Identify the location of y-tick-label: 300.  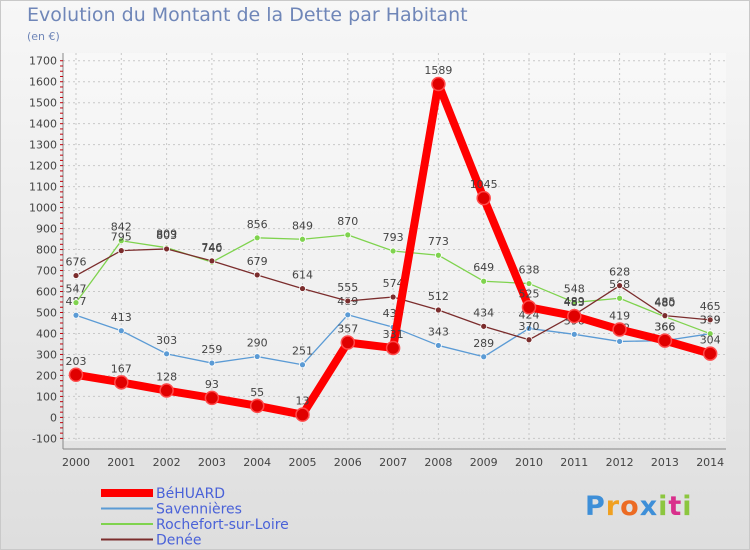
(46, 354).